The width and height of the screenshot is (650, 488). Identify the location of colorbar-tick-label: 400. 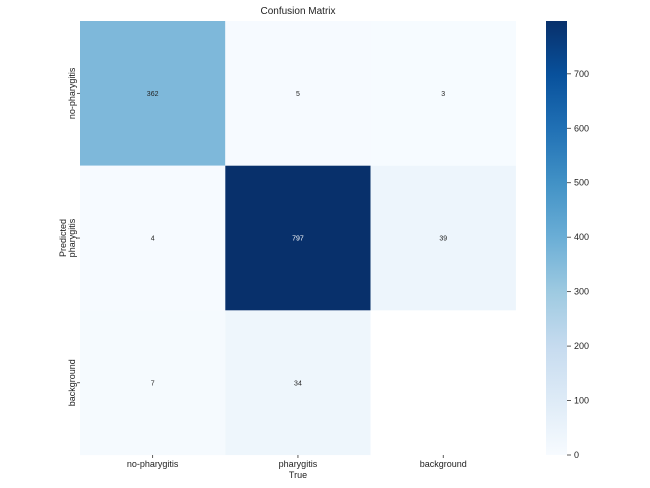
(581, 237).